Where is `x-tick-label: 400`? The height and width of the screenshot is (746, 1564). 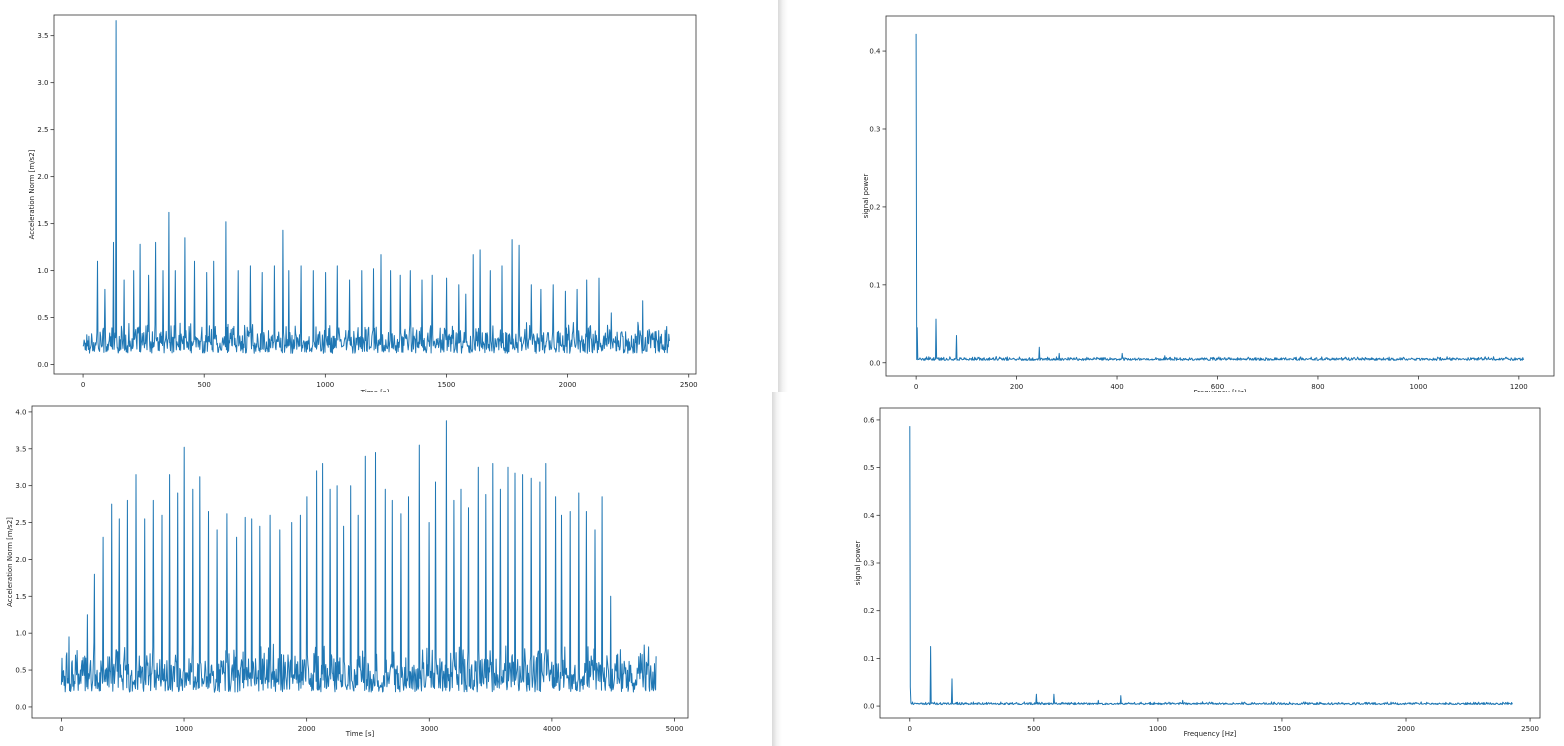
x-tick-label: 400 is located at coordinates (1116, 387).